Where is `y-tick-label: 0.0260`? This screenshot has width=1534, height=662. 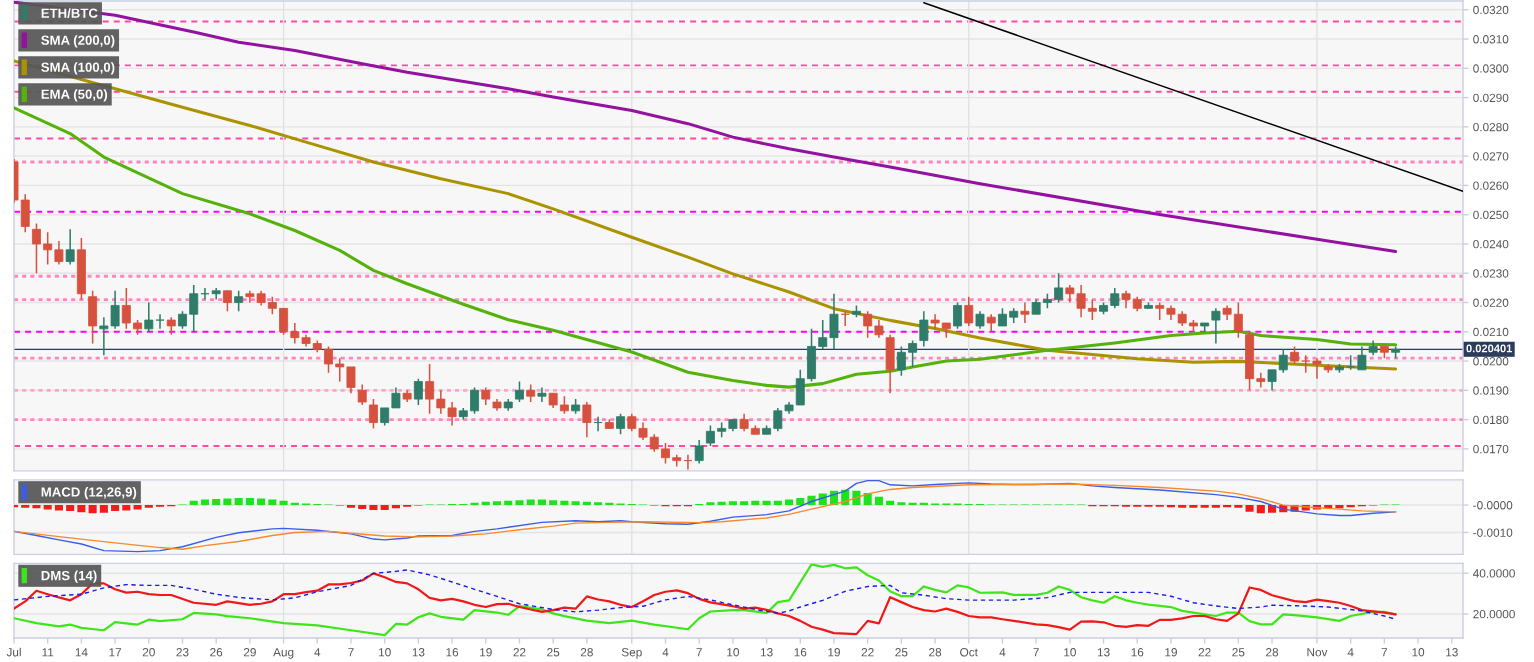
y-tick-label: 0.0260 is located at coordinates (1491, 185).